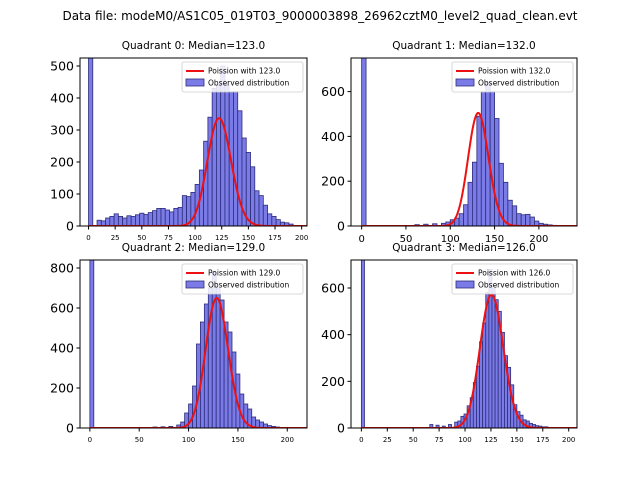  I want to click on quadrant-1-axes-frame, so click(464, 142).